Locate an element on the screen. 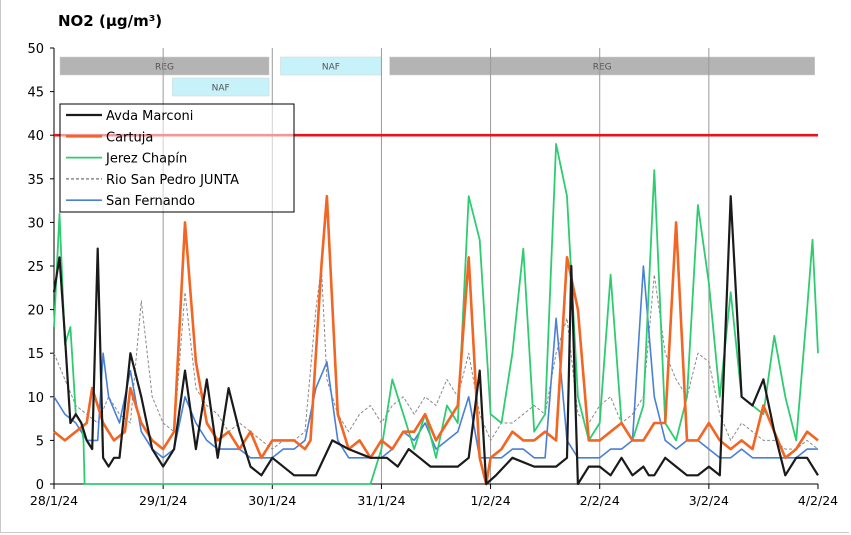 The width and height of the screenshot is (851, 535). y-tick-label: 40 is located at coordinates (35, 136).